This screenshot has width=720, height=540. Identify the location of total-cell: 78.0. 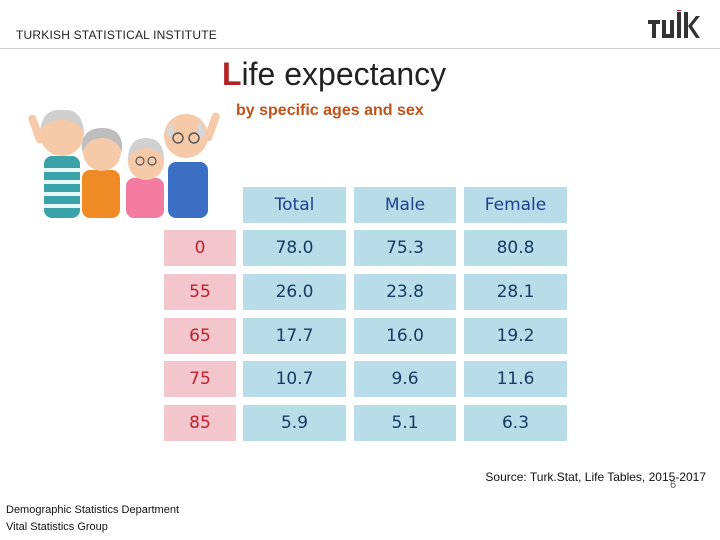
(294, 248).